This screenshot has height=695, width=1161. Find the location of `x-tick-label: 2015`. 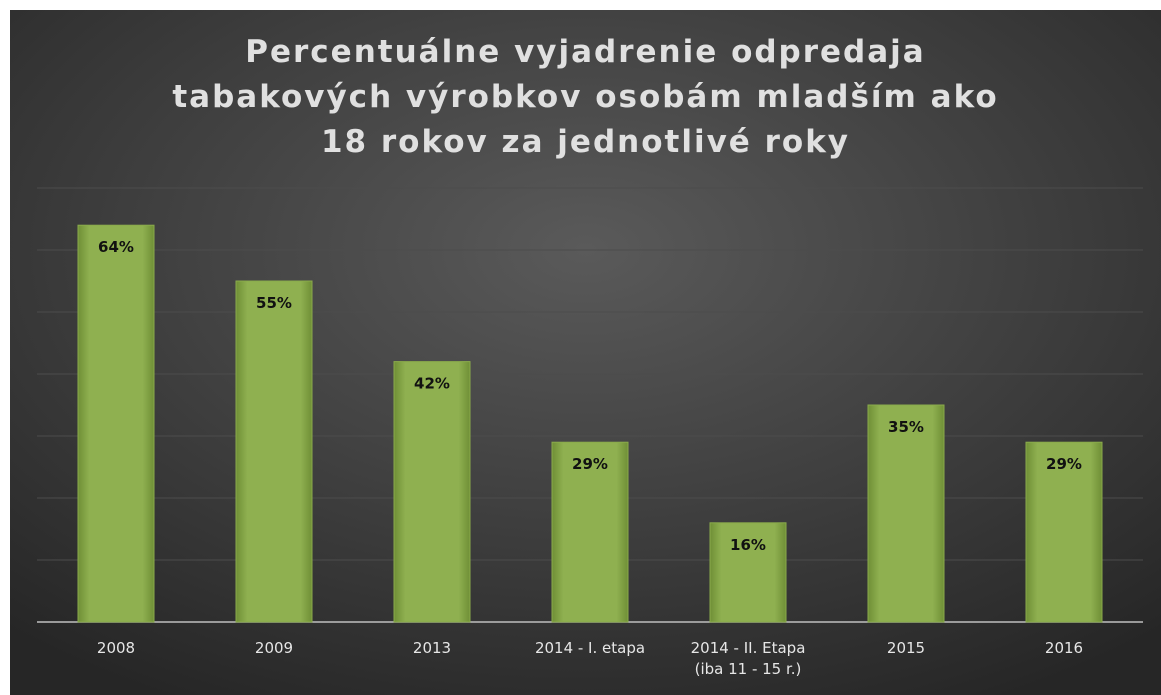

x-tick-label: 2015 is located at coordinates (906, 648).